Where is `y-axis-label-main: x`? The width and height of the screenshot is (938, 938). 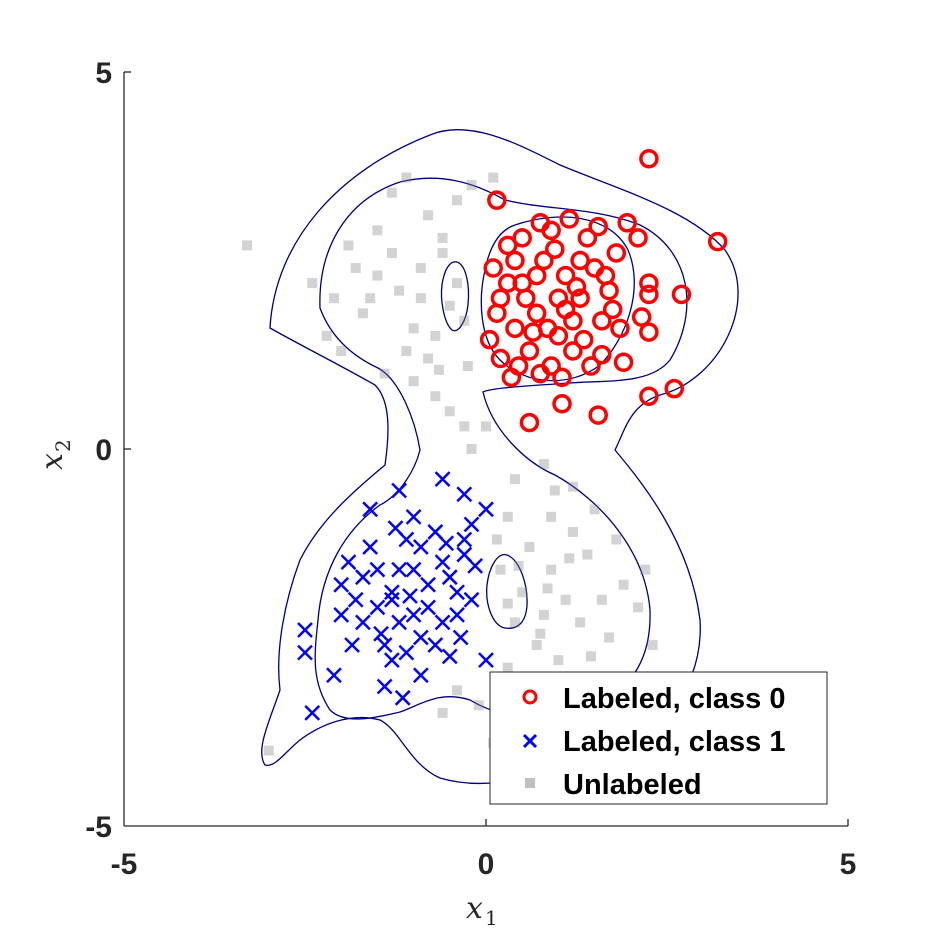 y-axis-label-main: x is located at coordinates (52, 461).